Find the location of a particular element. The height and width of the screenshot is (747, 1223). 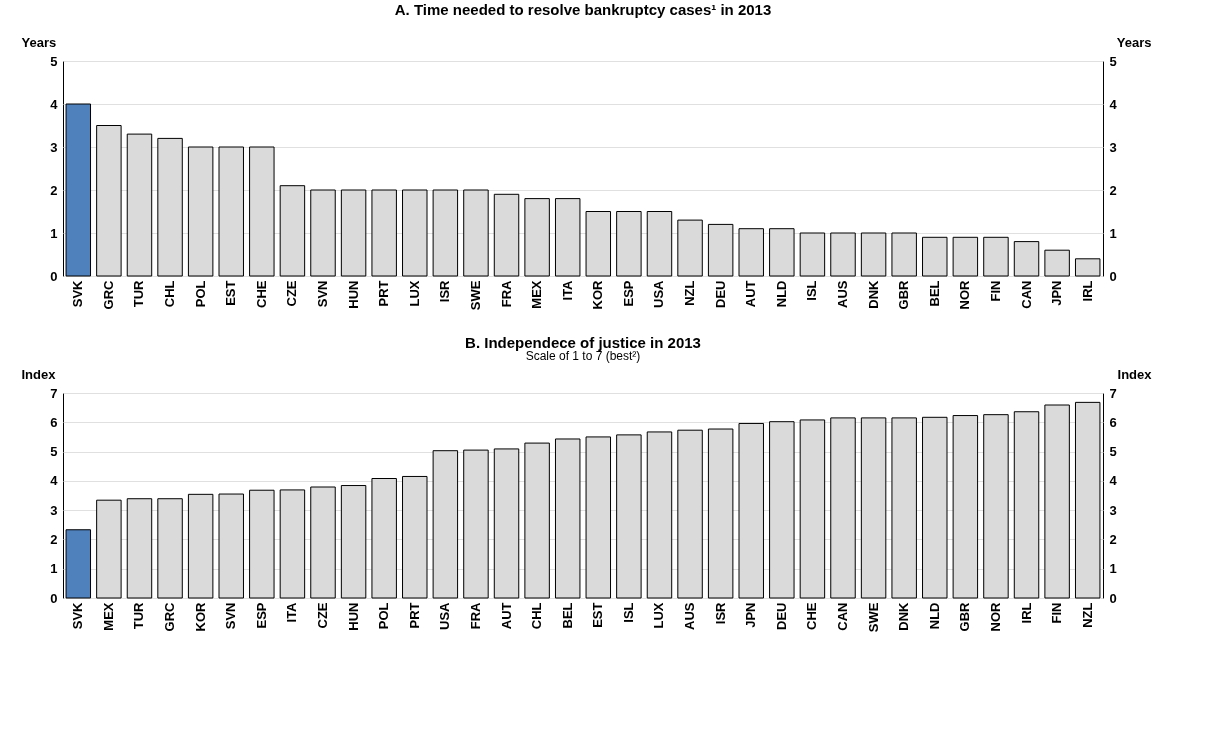

x-tick-label: GBR is located at coordinates (965, 616).